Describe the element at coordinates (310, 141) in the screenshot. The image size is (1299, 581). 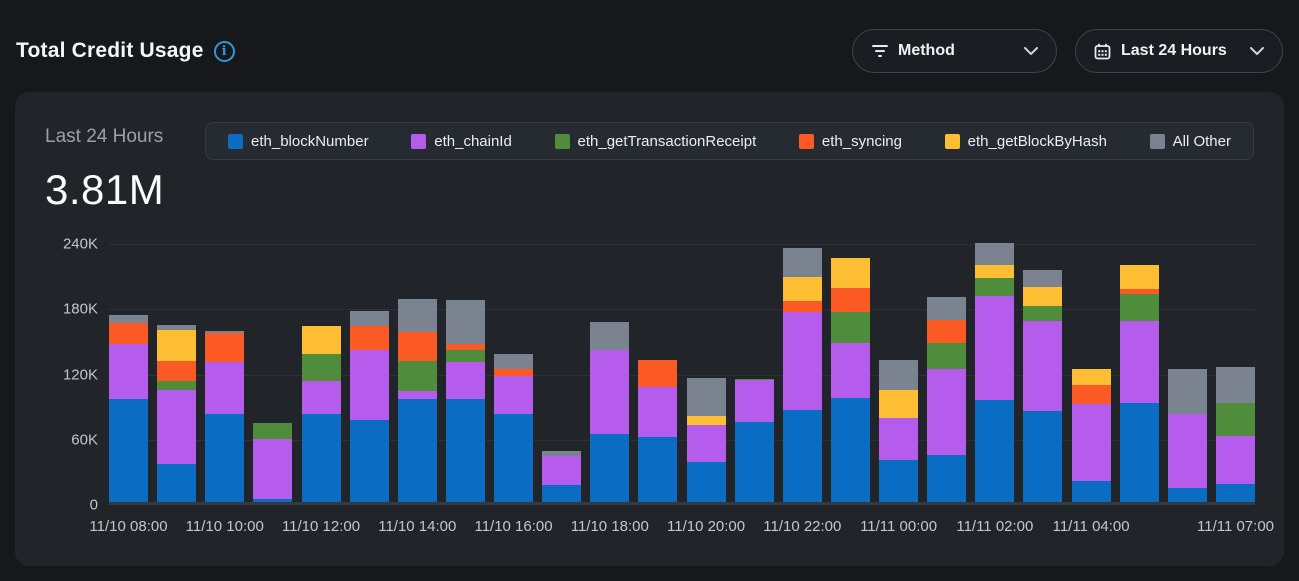
I see `legend-label: eth_blockNumber` at that location.